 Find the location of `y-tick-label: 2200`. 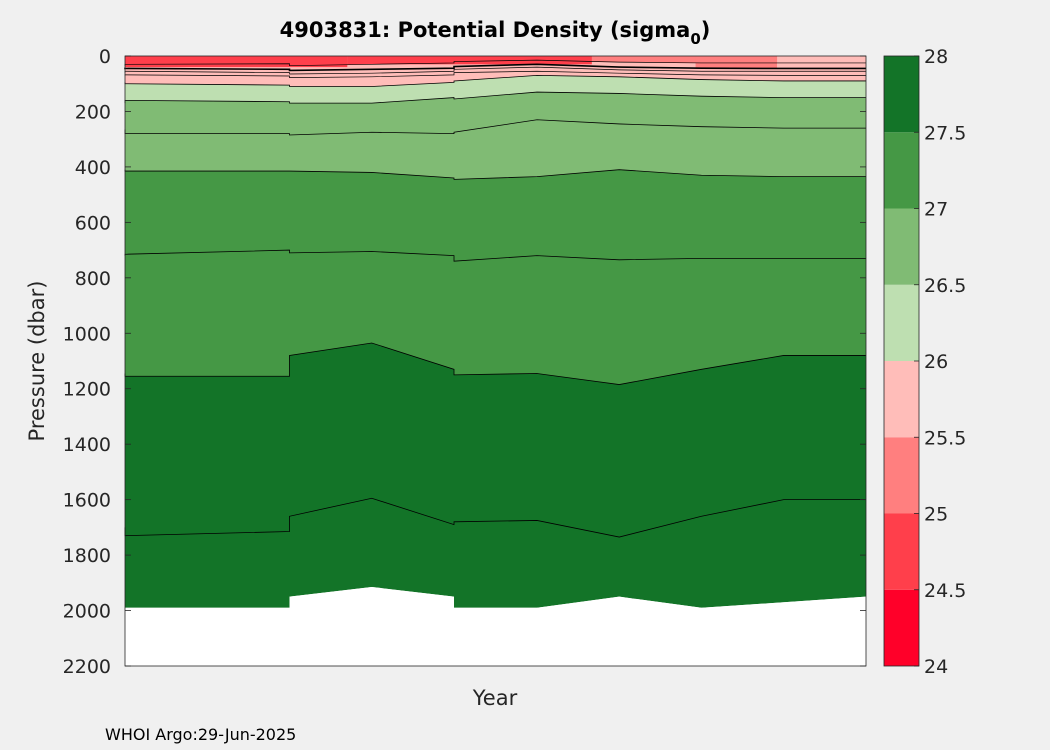

y-tick-label: 2200 is located at coordinates (87, 667).